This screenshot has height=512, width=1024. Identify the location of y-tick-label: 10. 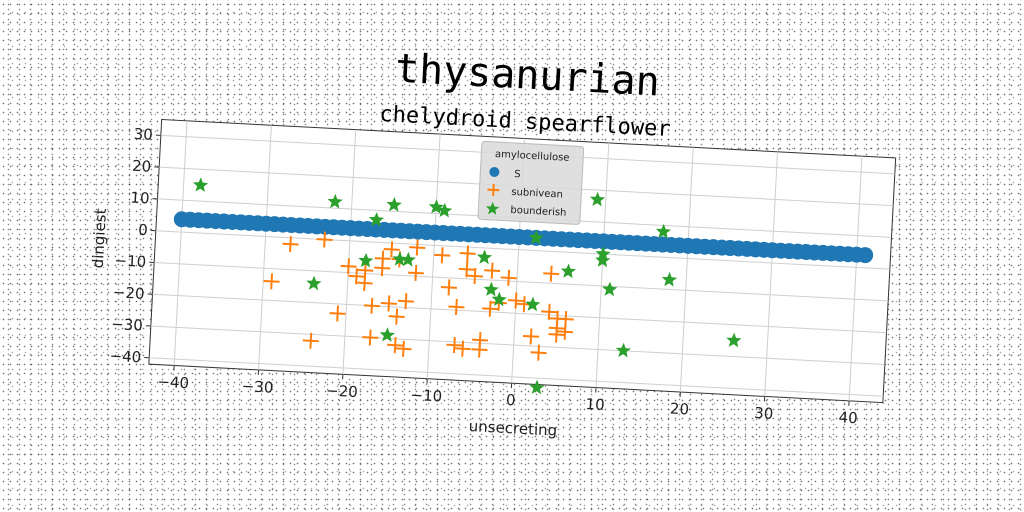
(140, 198).